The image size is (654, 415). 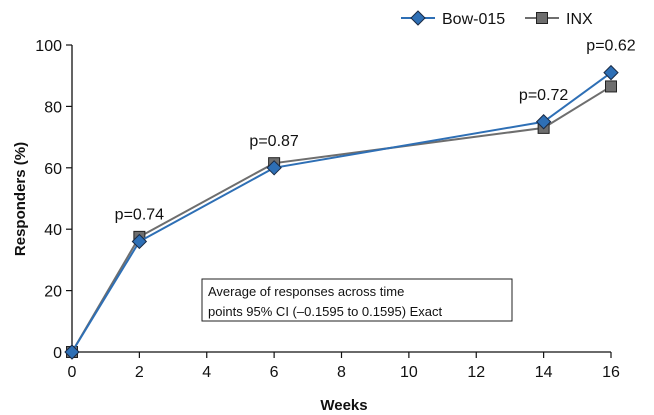 I want to click on x-axis-title: Weeks, so click(x=343, y=405).